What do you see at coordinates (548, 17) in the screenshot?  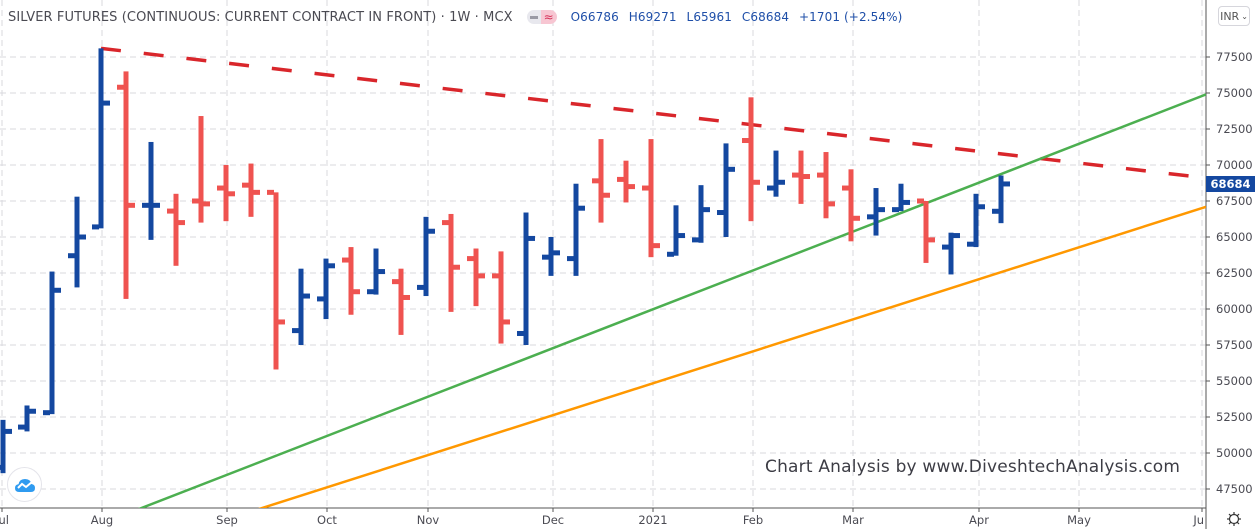 I see `compare-icon: ≈` at bounding box center [548, 17].